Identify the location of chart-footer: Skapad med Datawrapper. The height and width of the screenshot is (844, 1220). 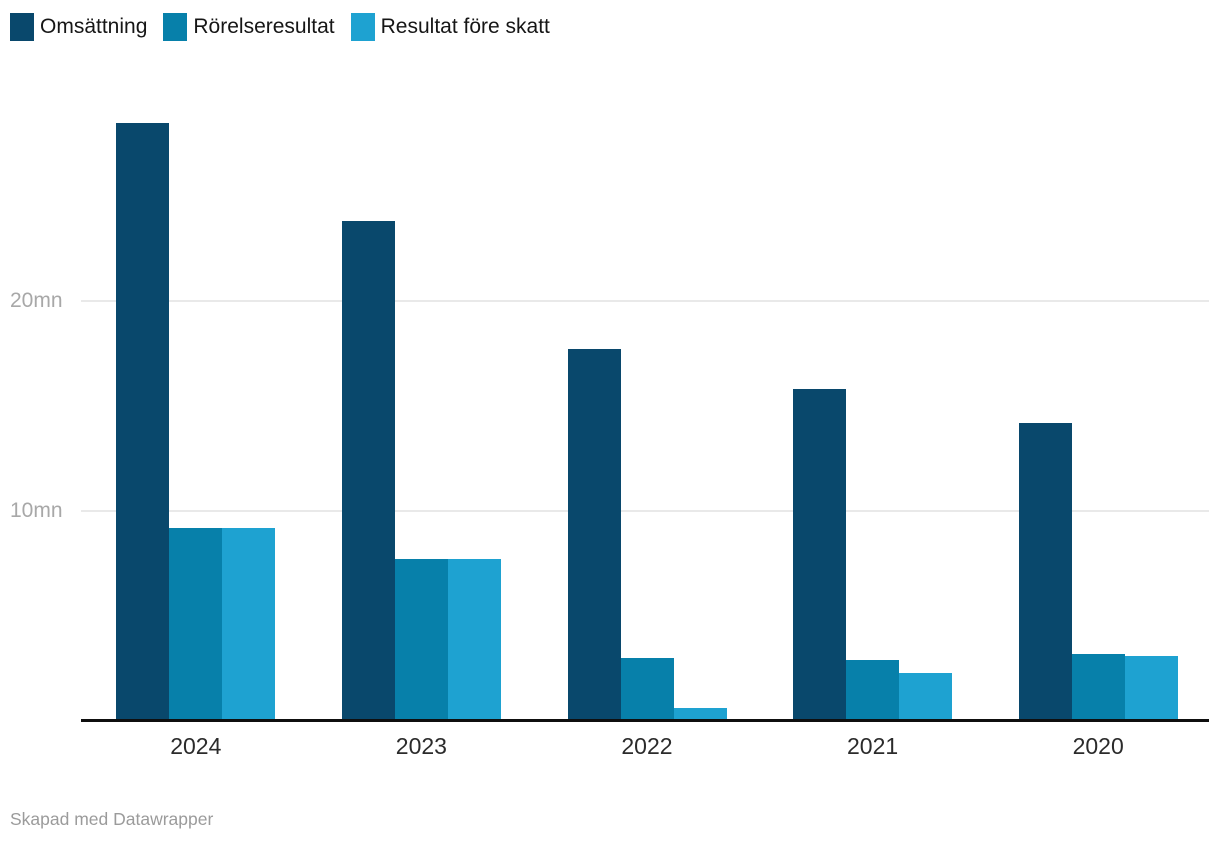
(111, 819).